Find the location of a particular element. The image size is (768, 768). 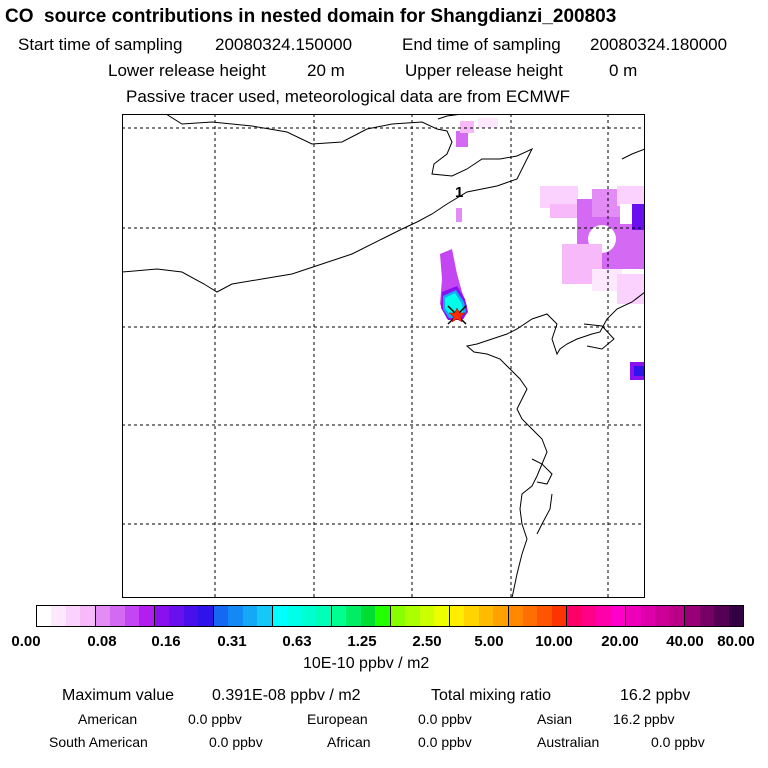

african-value: 0.0 ppbv is located at coordinates (445, 742).